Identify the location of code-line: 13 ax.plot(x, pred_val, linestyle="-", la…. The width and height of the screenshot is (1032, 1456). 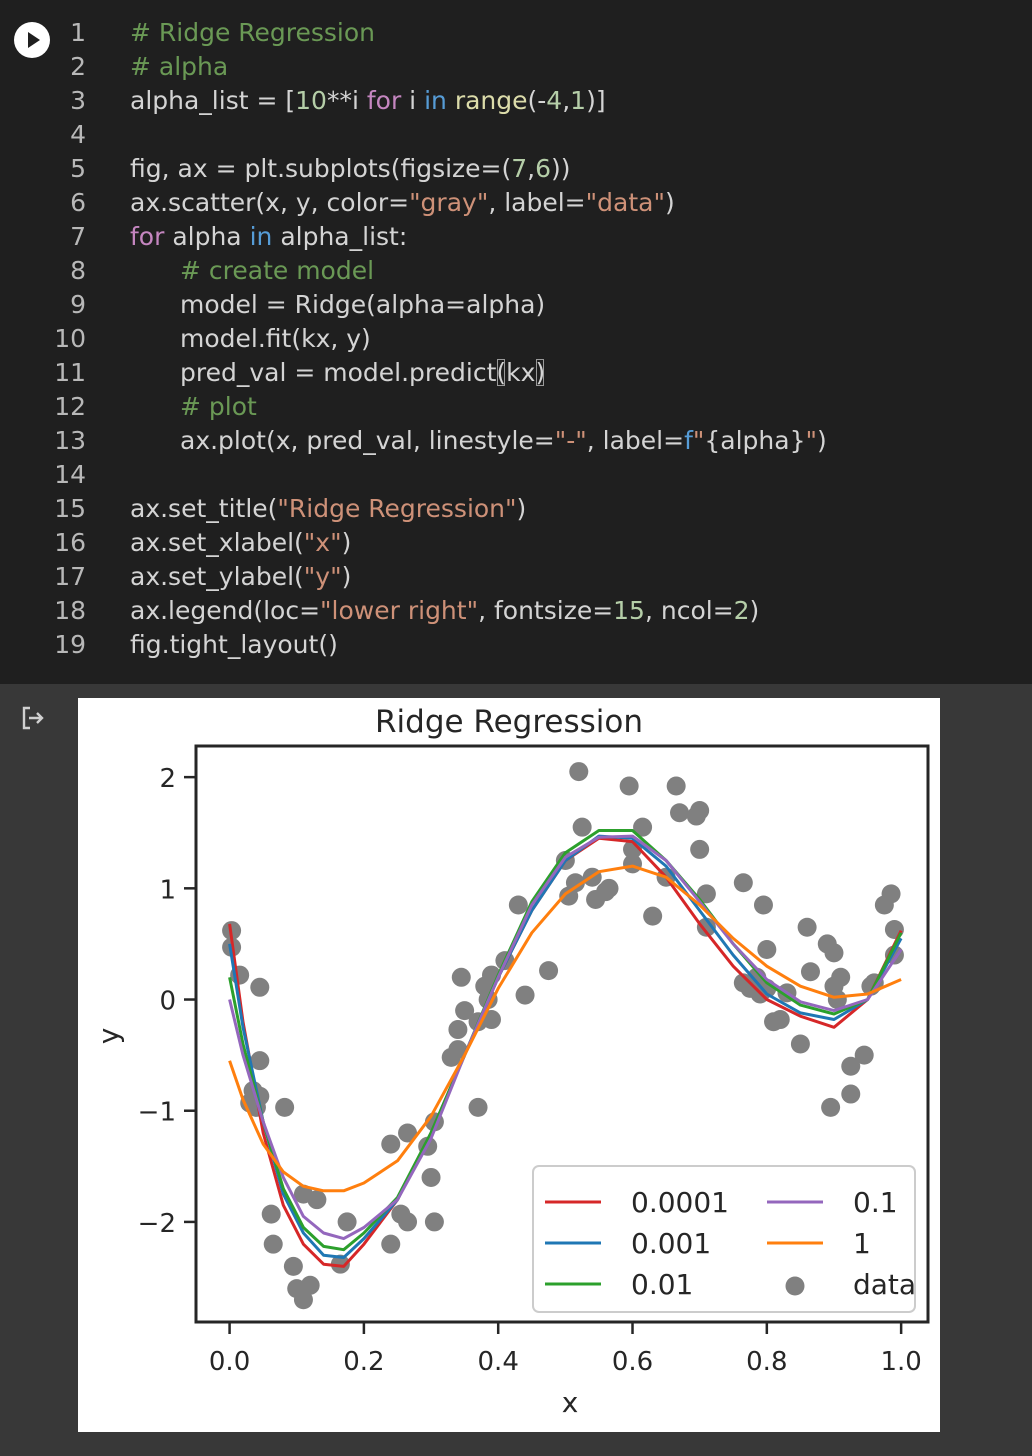
(500, 441).